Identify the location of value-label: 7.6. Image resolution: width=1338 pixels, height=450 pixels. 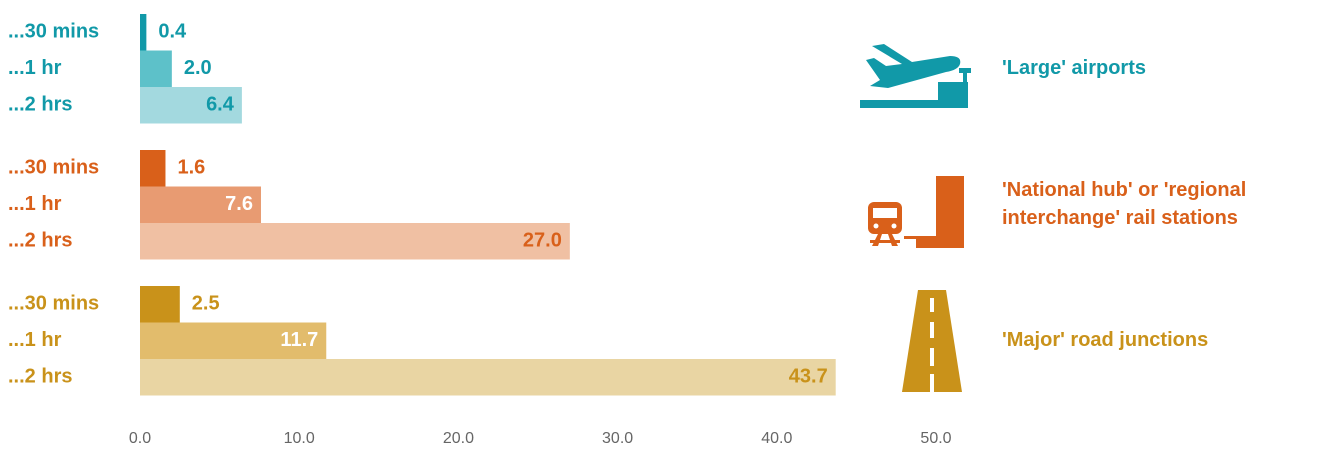
(239, 204).